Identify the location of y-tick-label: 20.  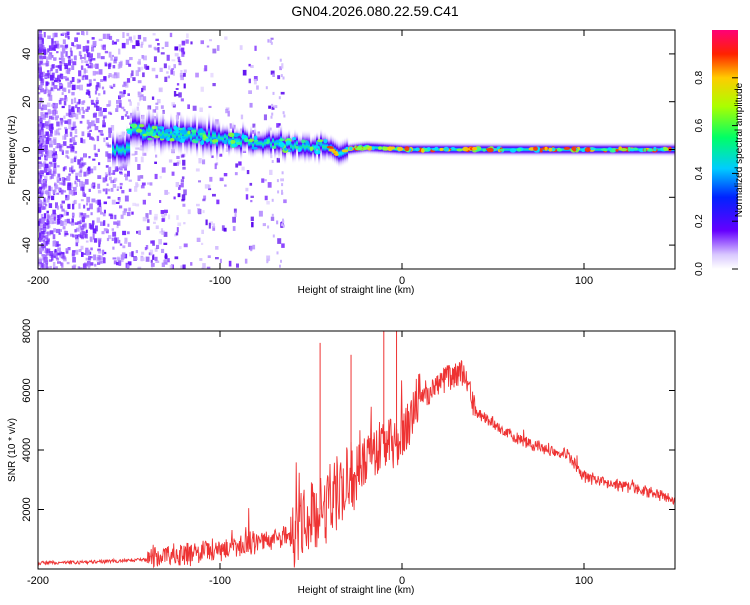
(27, 102).